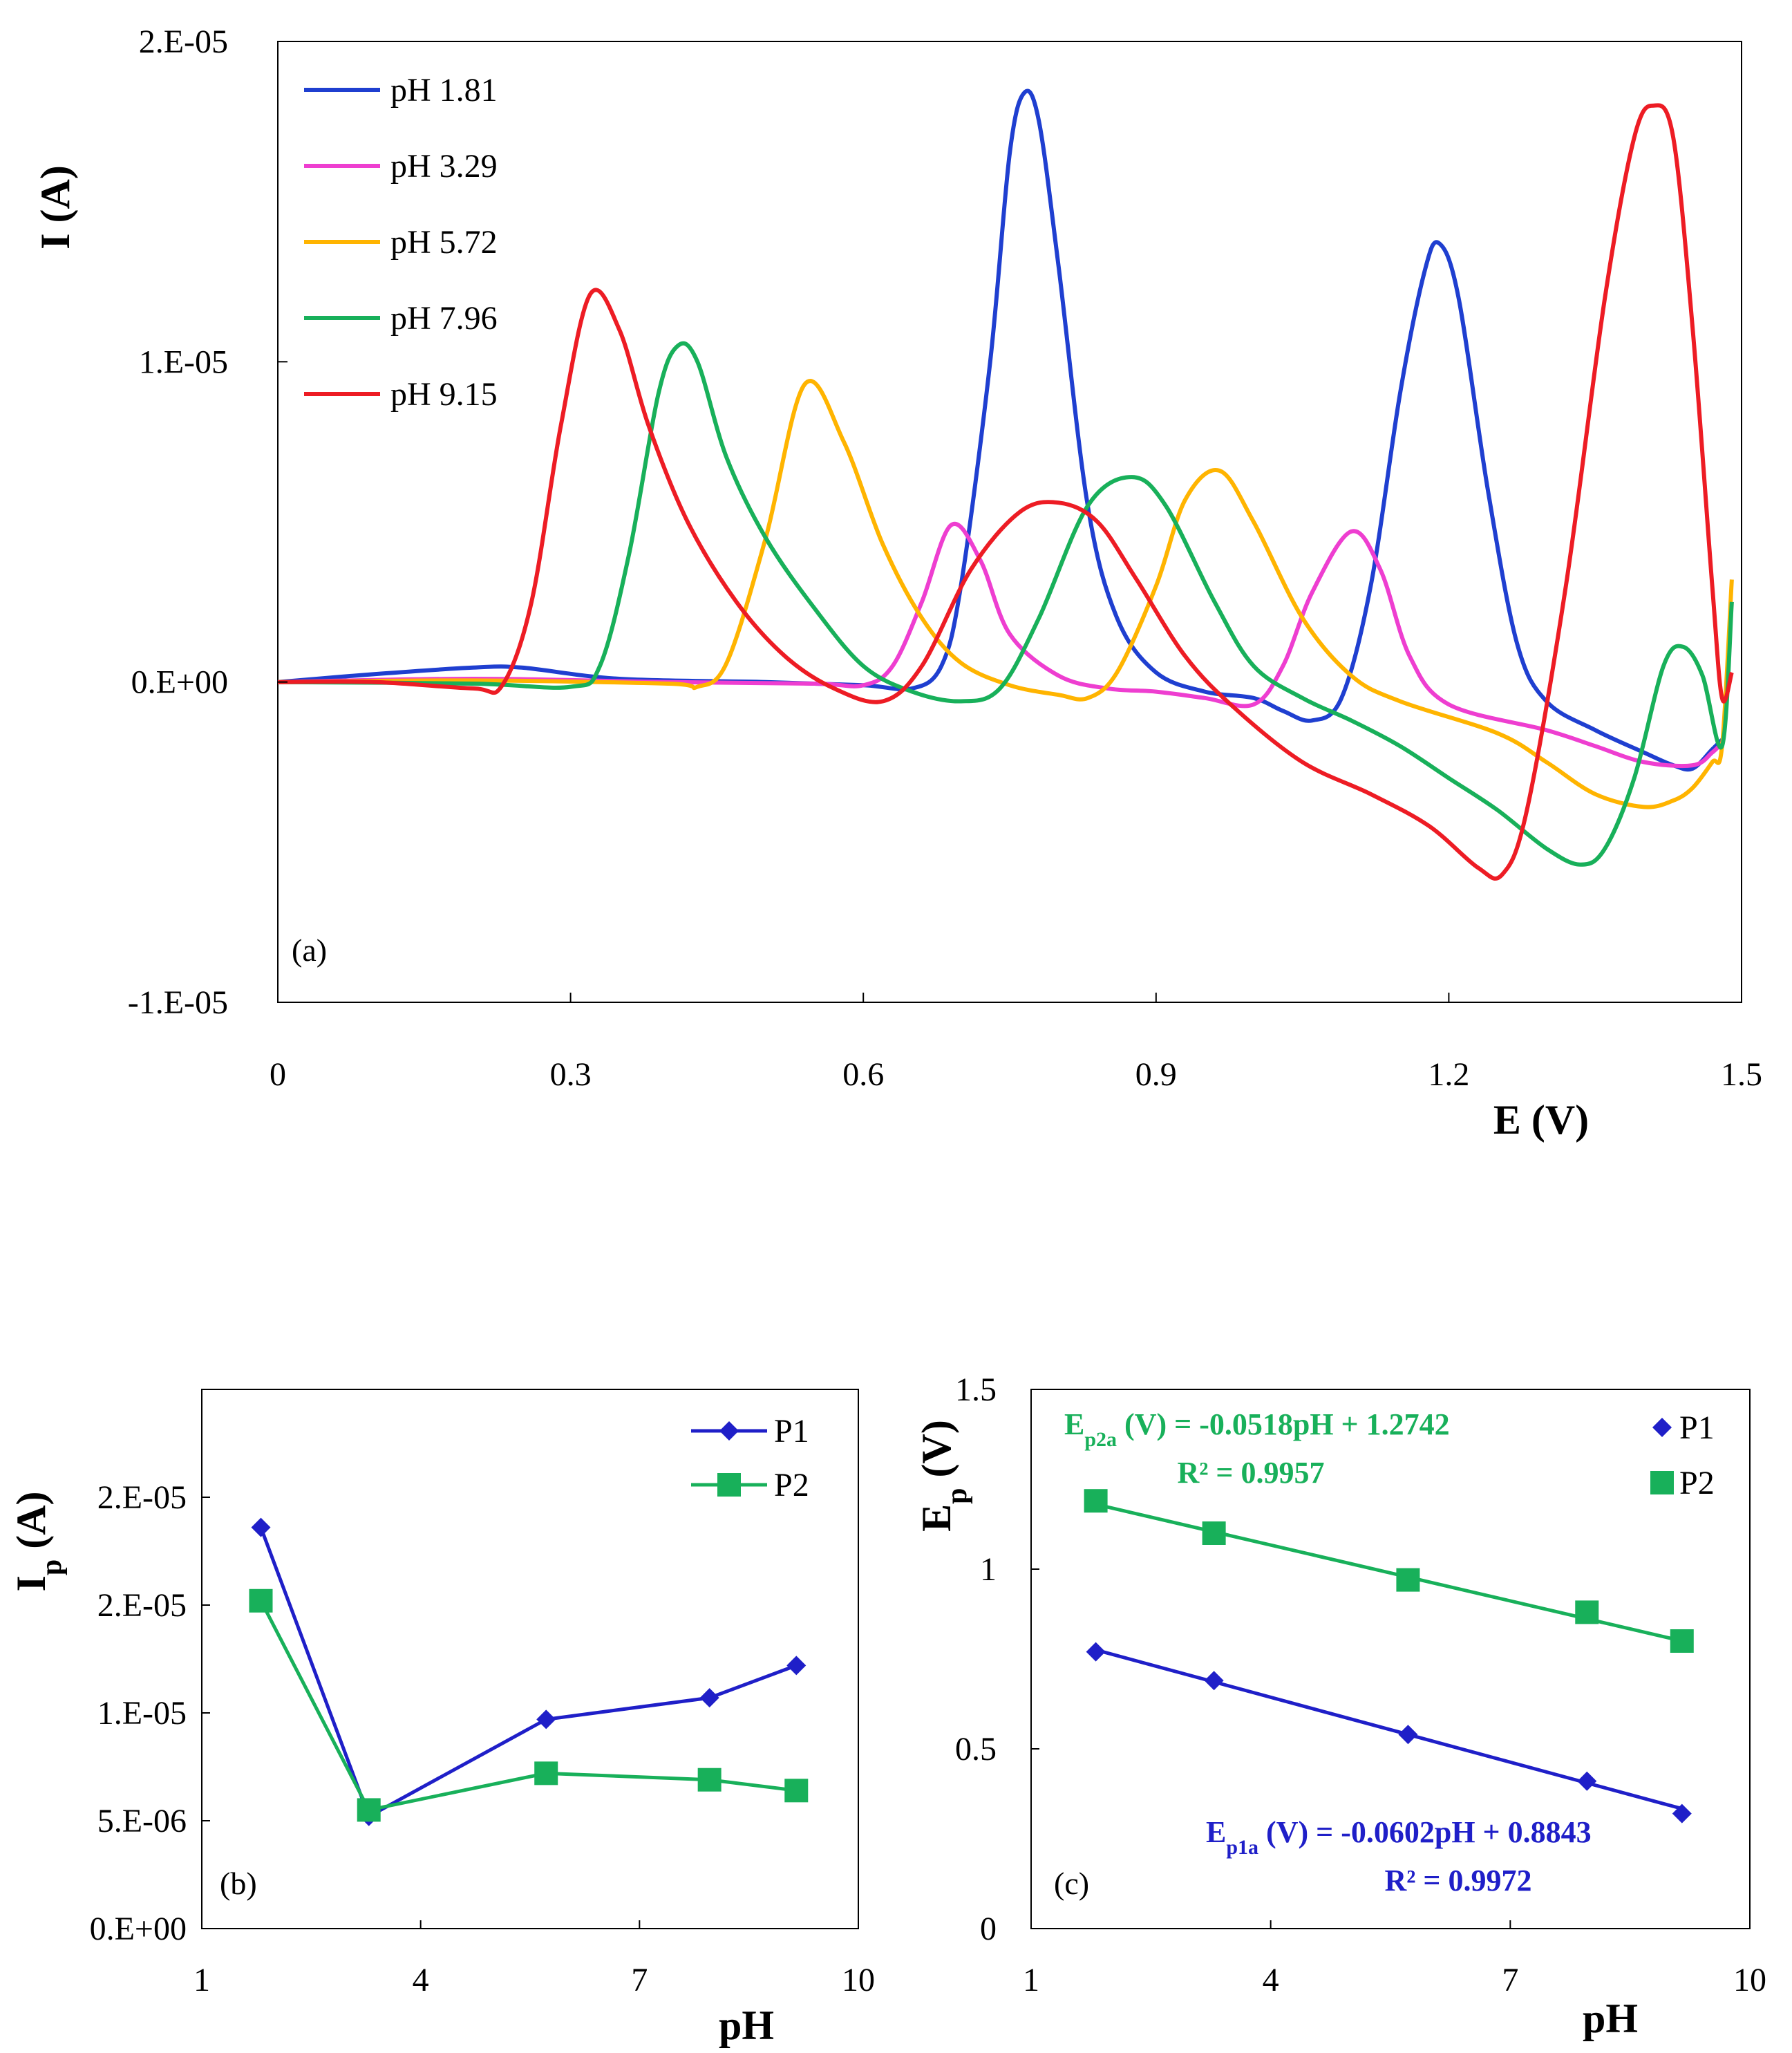  I want to click on panel-b-y-tick-label: 0.E+00, so click(138, 1929).